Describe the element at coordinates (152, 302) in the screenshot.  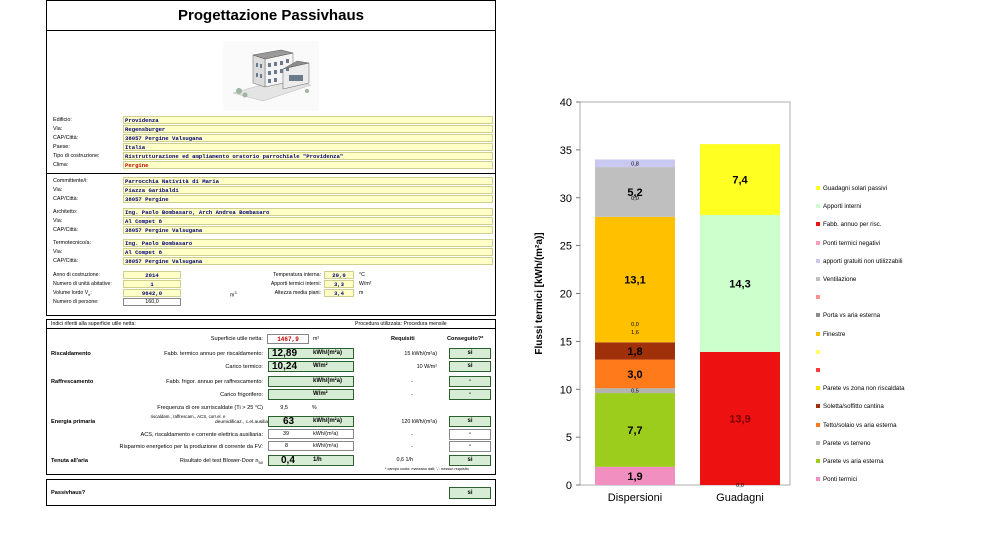
I see `persone-value: 160,0` at that location.